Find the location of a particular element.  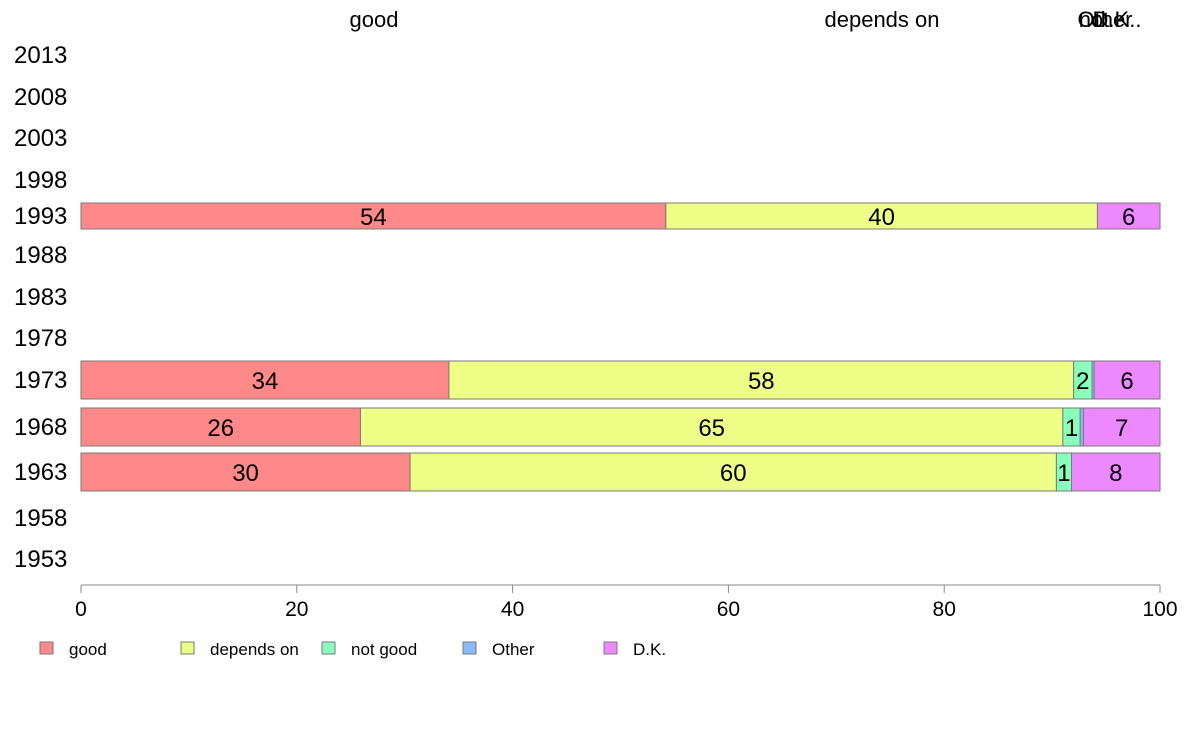

year-label: 1993 is located at coordinates (40, 216).